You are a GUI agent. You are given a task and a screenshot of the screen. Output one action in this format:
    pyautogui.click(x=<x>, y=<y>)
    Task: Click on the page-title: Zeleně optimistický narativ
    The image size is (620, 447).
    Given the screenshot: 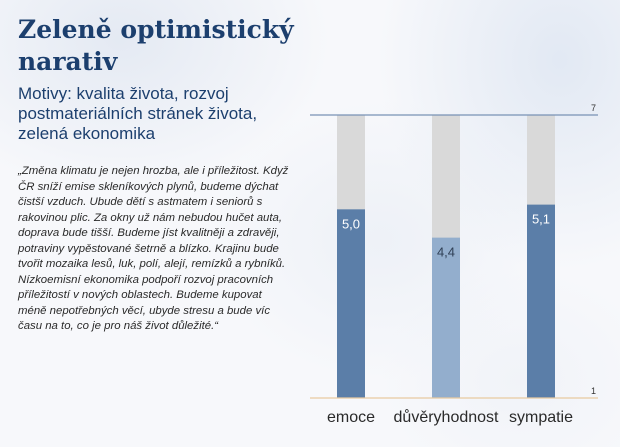 What is the action you would take?
    pyautogui.click(x=156, y=45)
    